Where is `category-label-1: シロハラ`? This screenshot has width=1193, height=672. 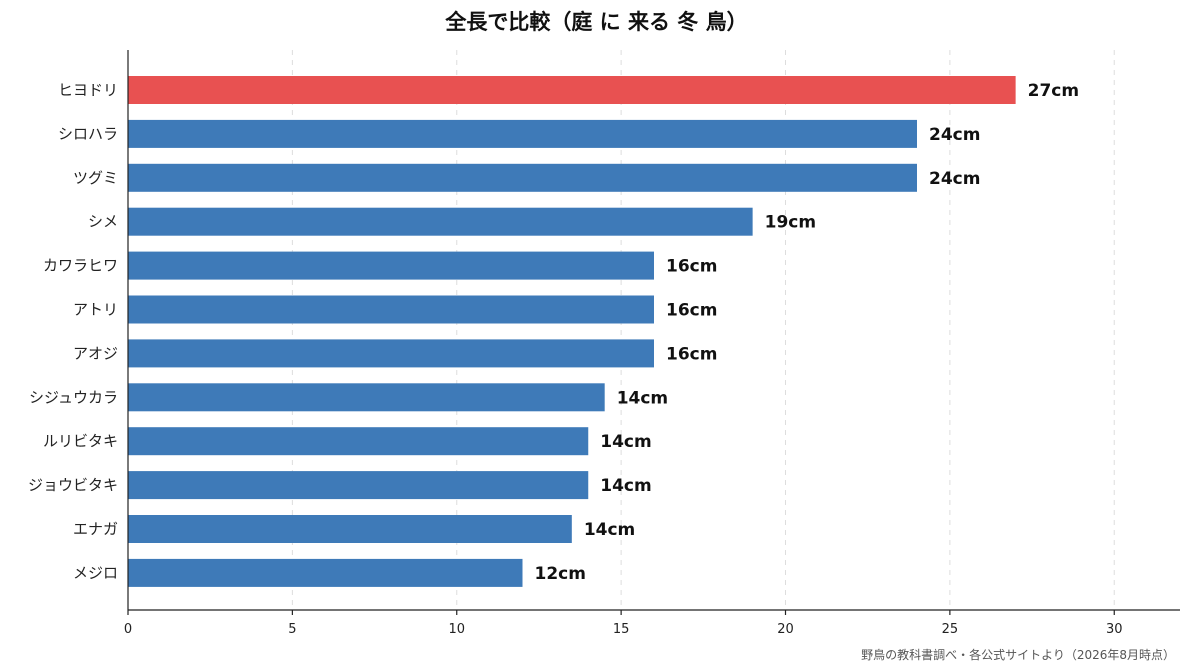
category-label-1: シロハラ is located at coordinates (88, 134).